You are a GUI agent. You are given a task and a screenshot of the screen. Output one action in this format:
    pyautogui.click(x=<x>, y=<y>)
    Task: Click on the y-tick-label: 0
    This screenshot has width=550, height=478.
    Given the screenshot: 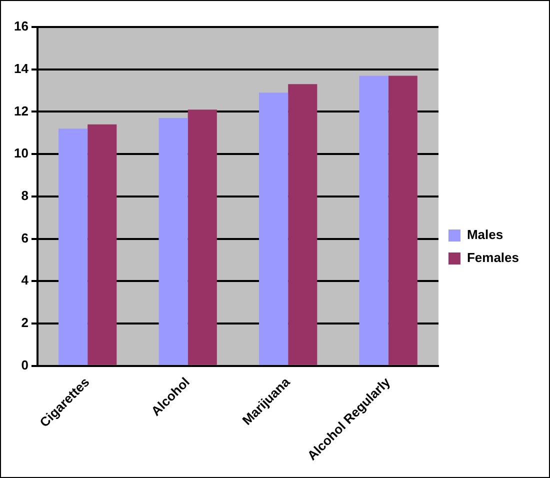 What is the action you would take?
    pyautogui.click(x=24, y=364)
    